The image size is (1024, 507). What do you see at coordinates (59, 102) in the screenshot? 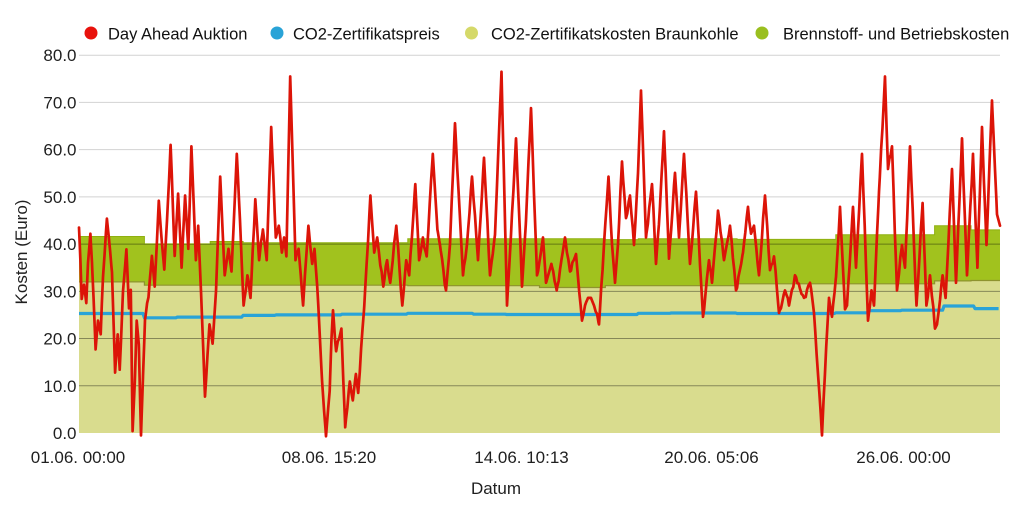
I see `svg-text: 70.0` at bounding box center [59, 102].